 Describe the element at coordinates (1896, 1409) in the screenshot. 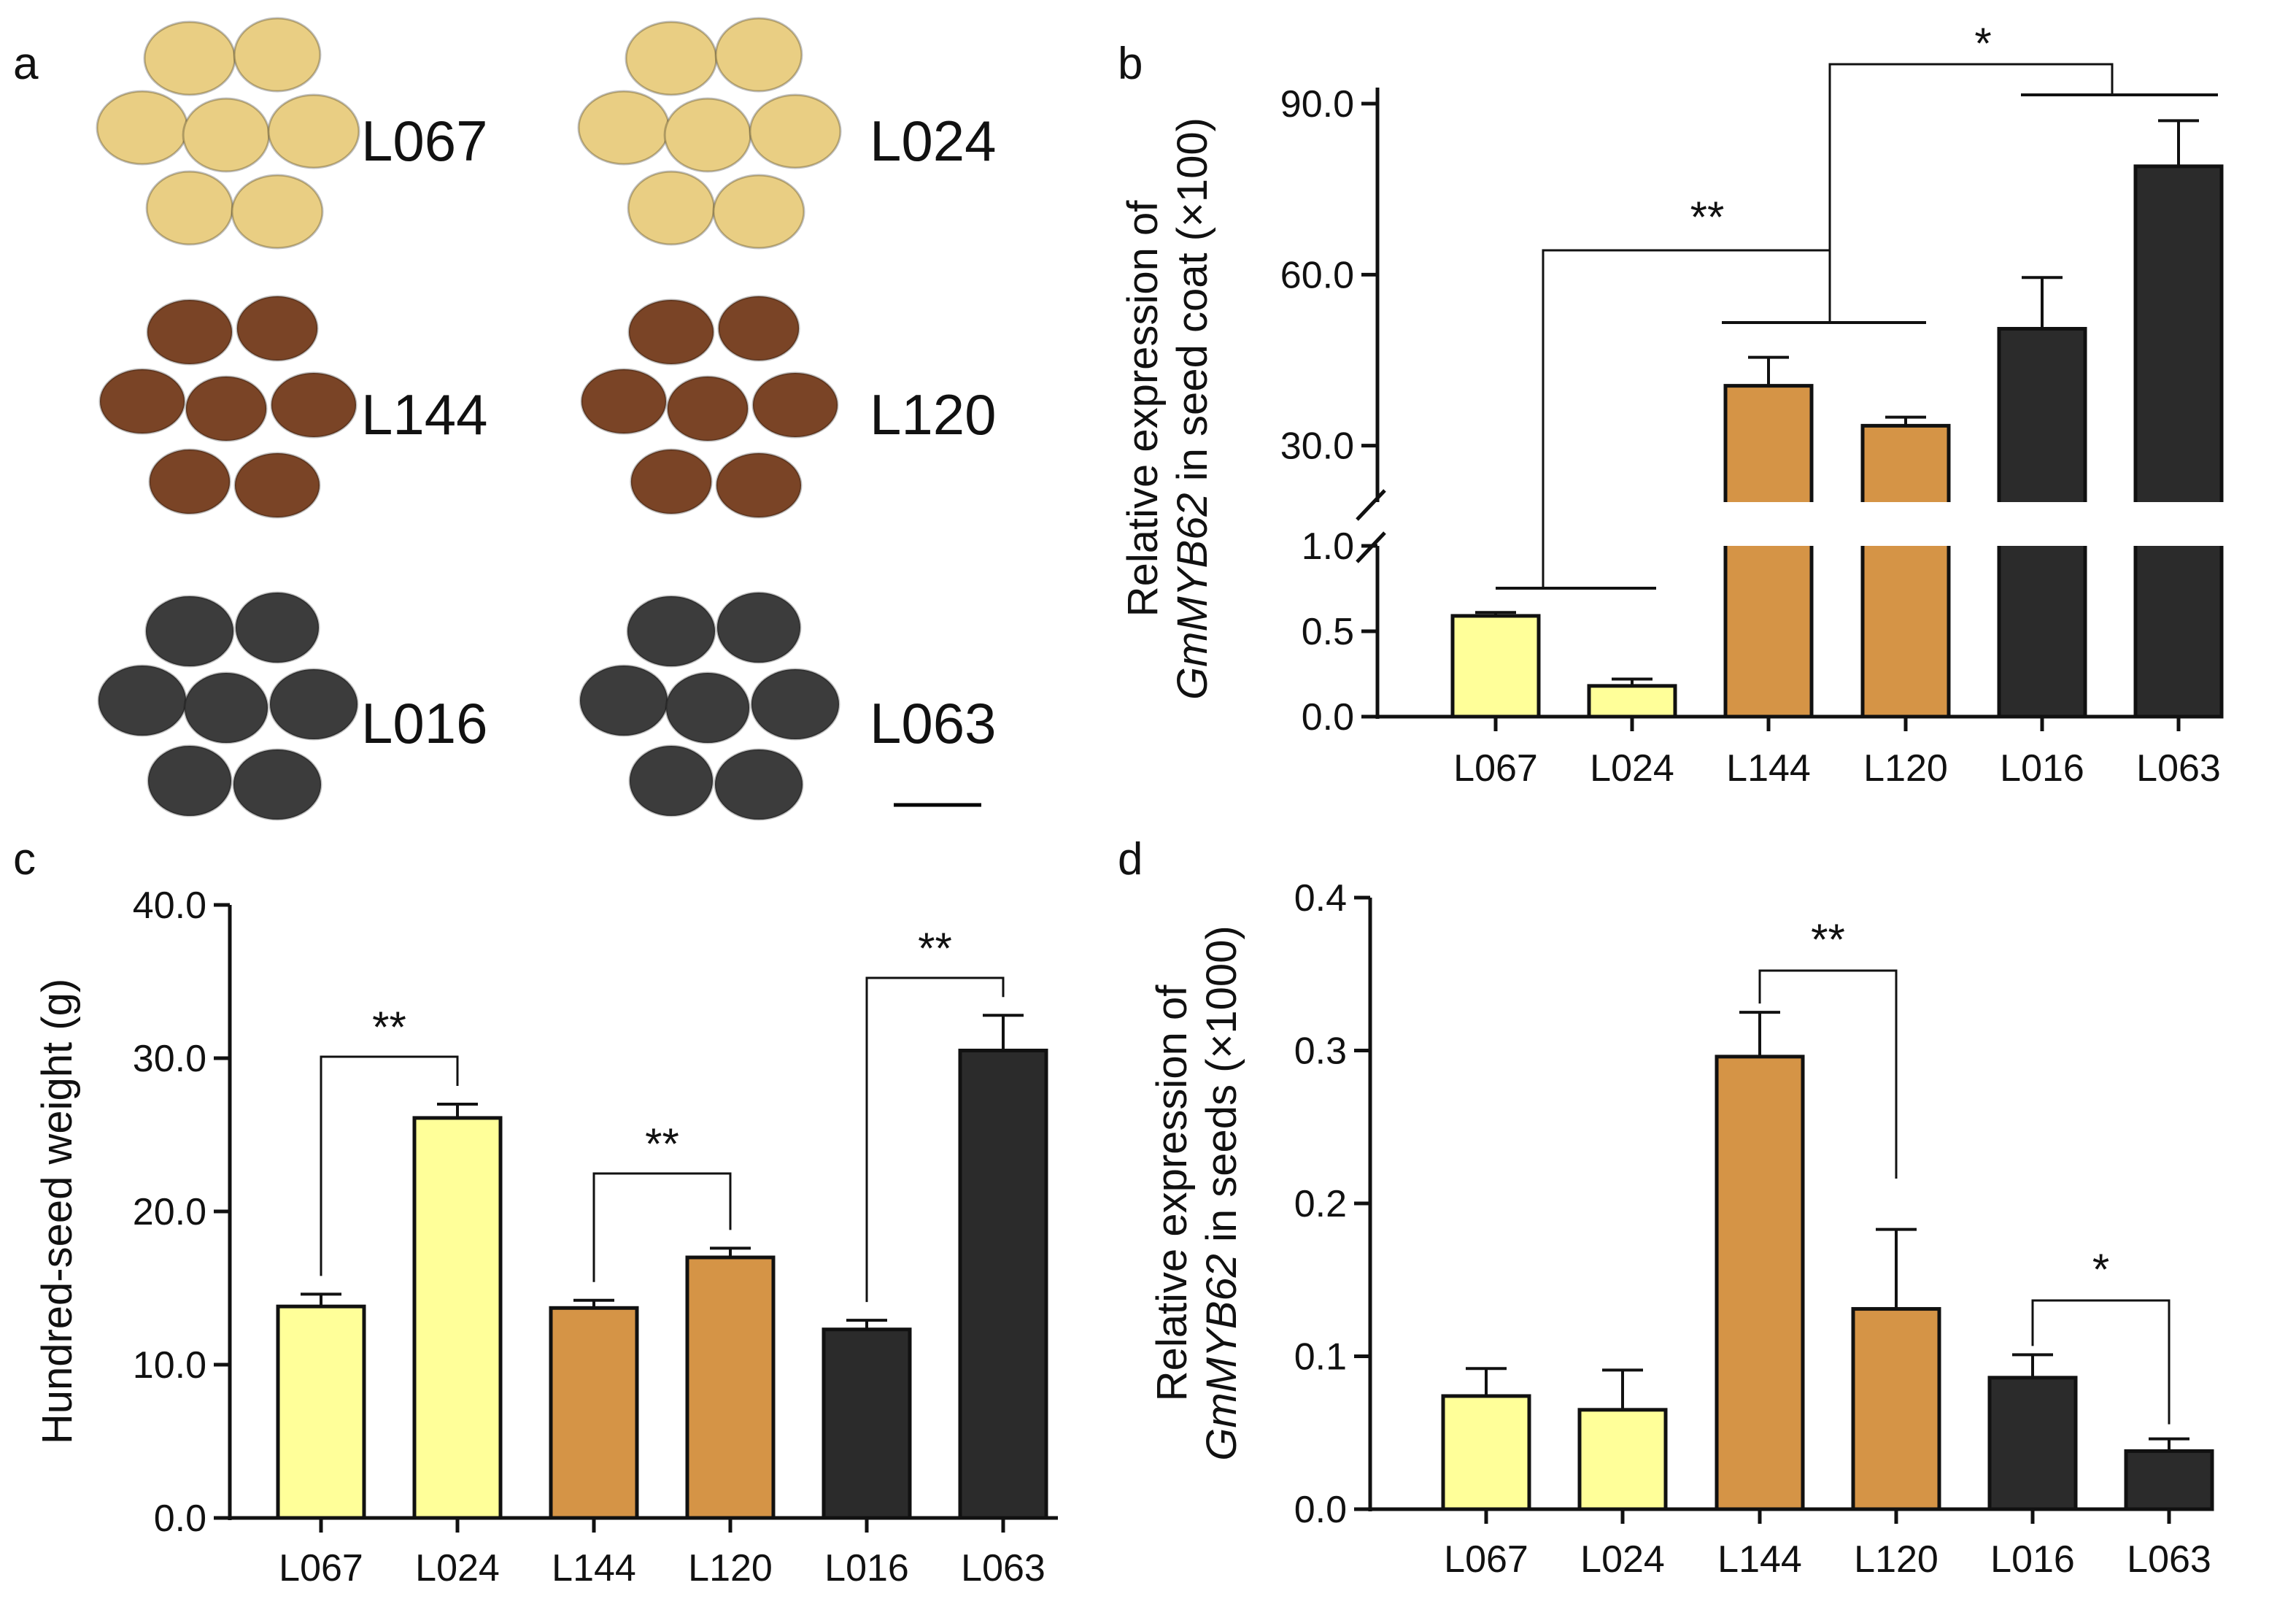

I see `d-bar-L120` at that location.